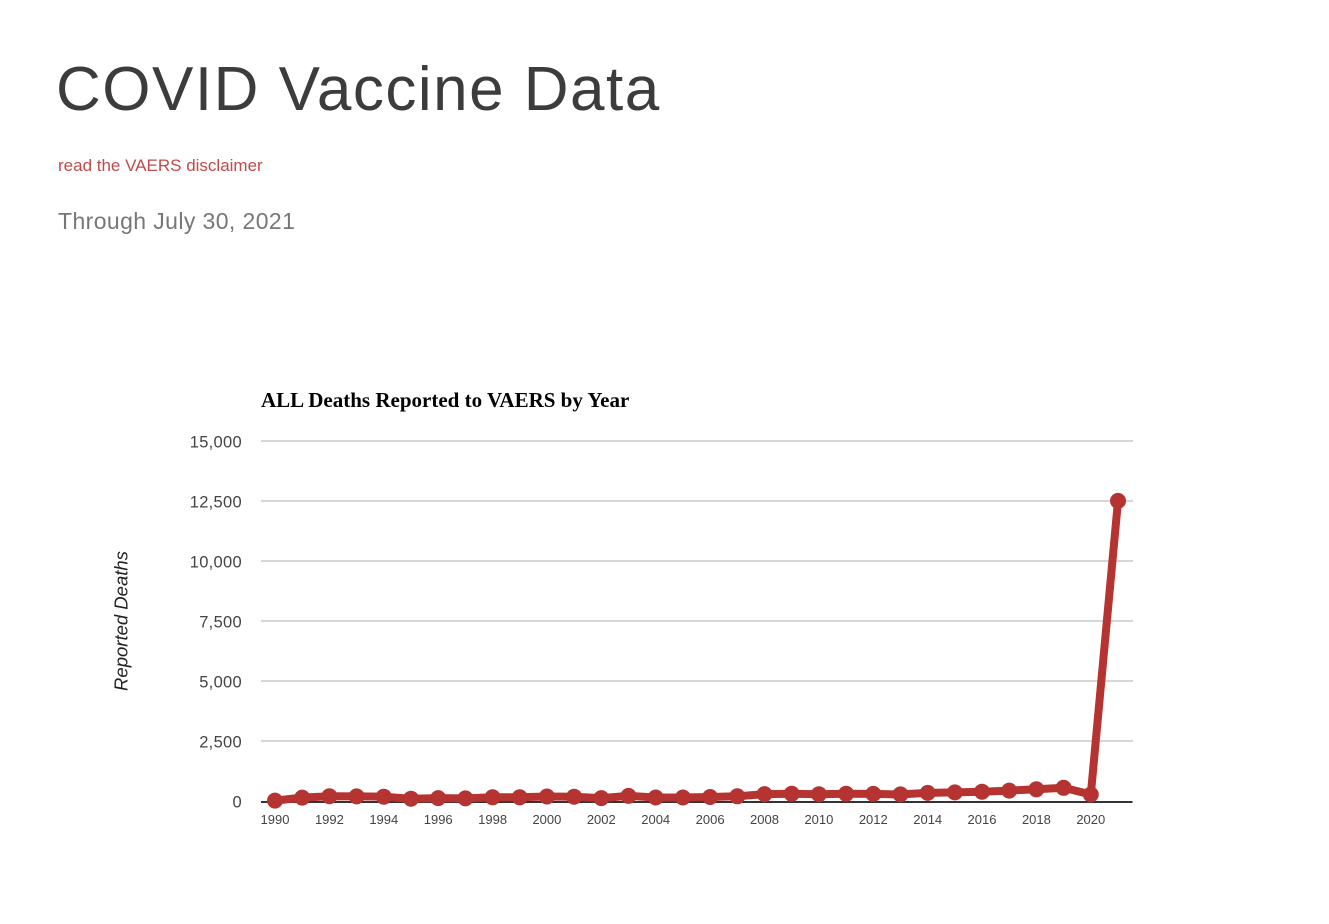 Image resolution: width=1329 pixels, height=924 pixels. I want to click on svg-text: 10,000, so click(216, 563).